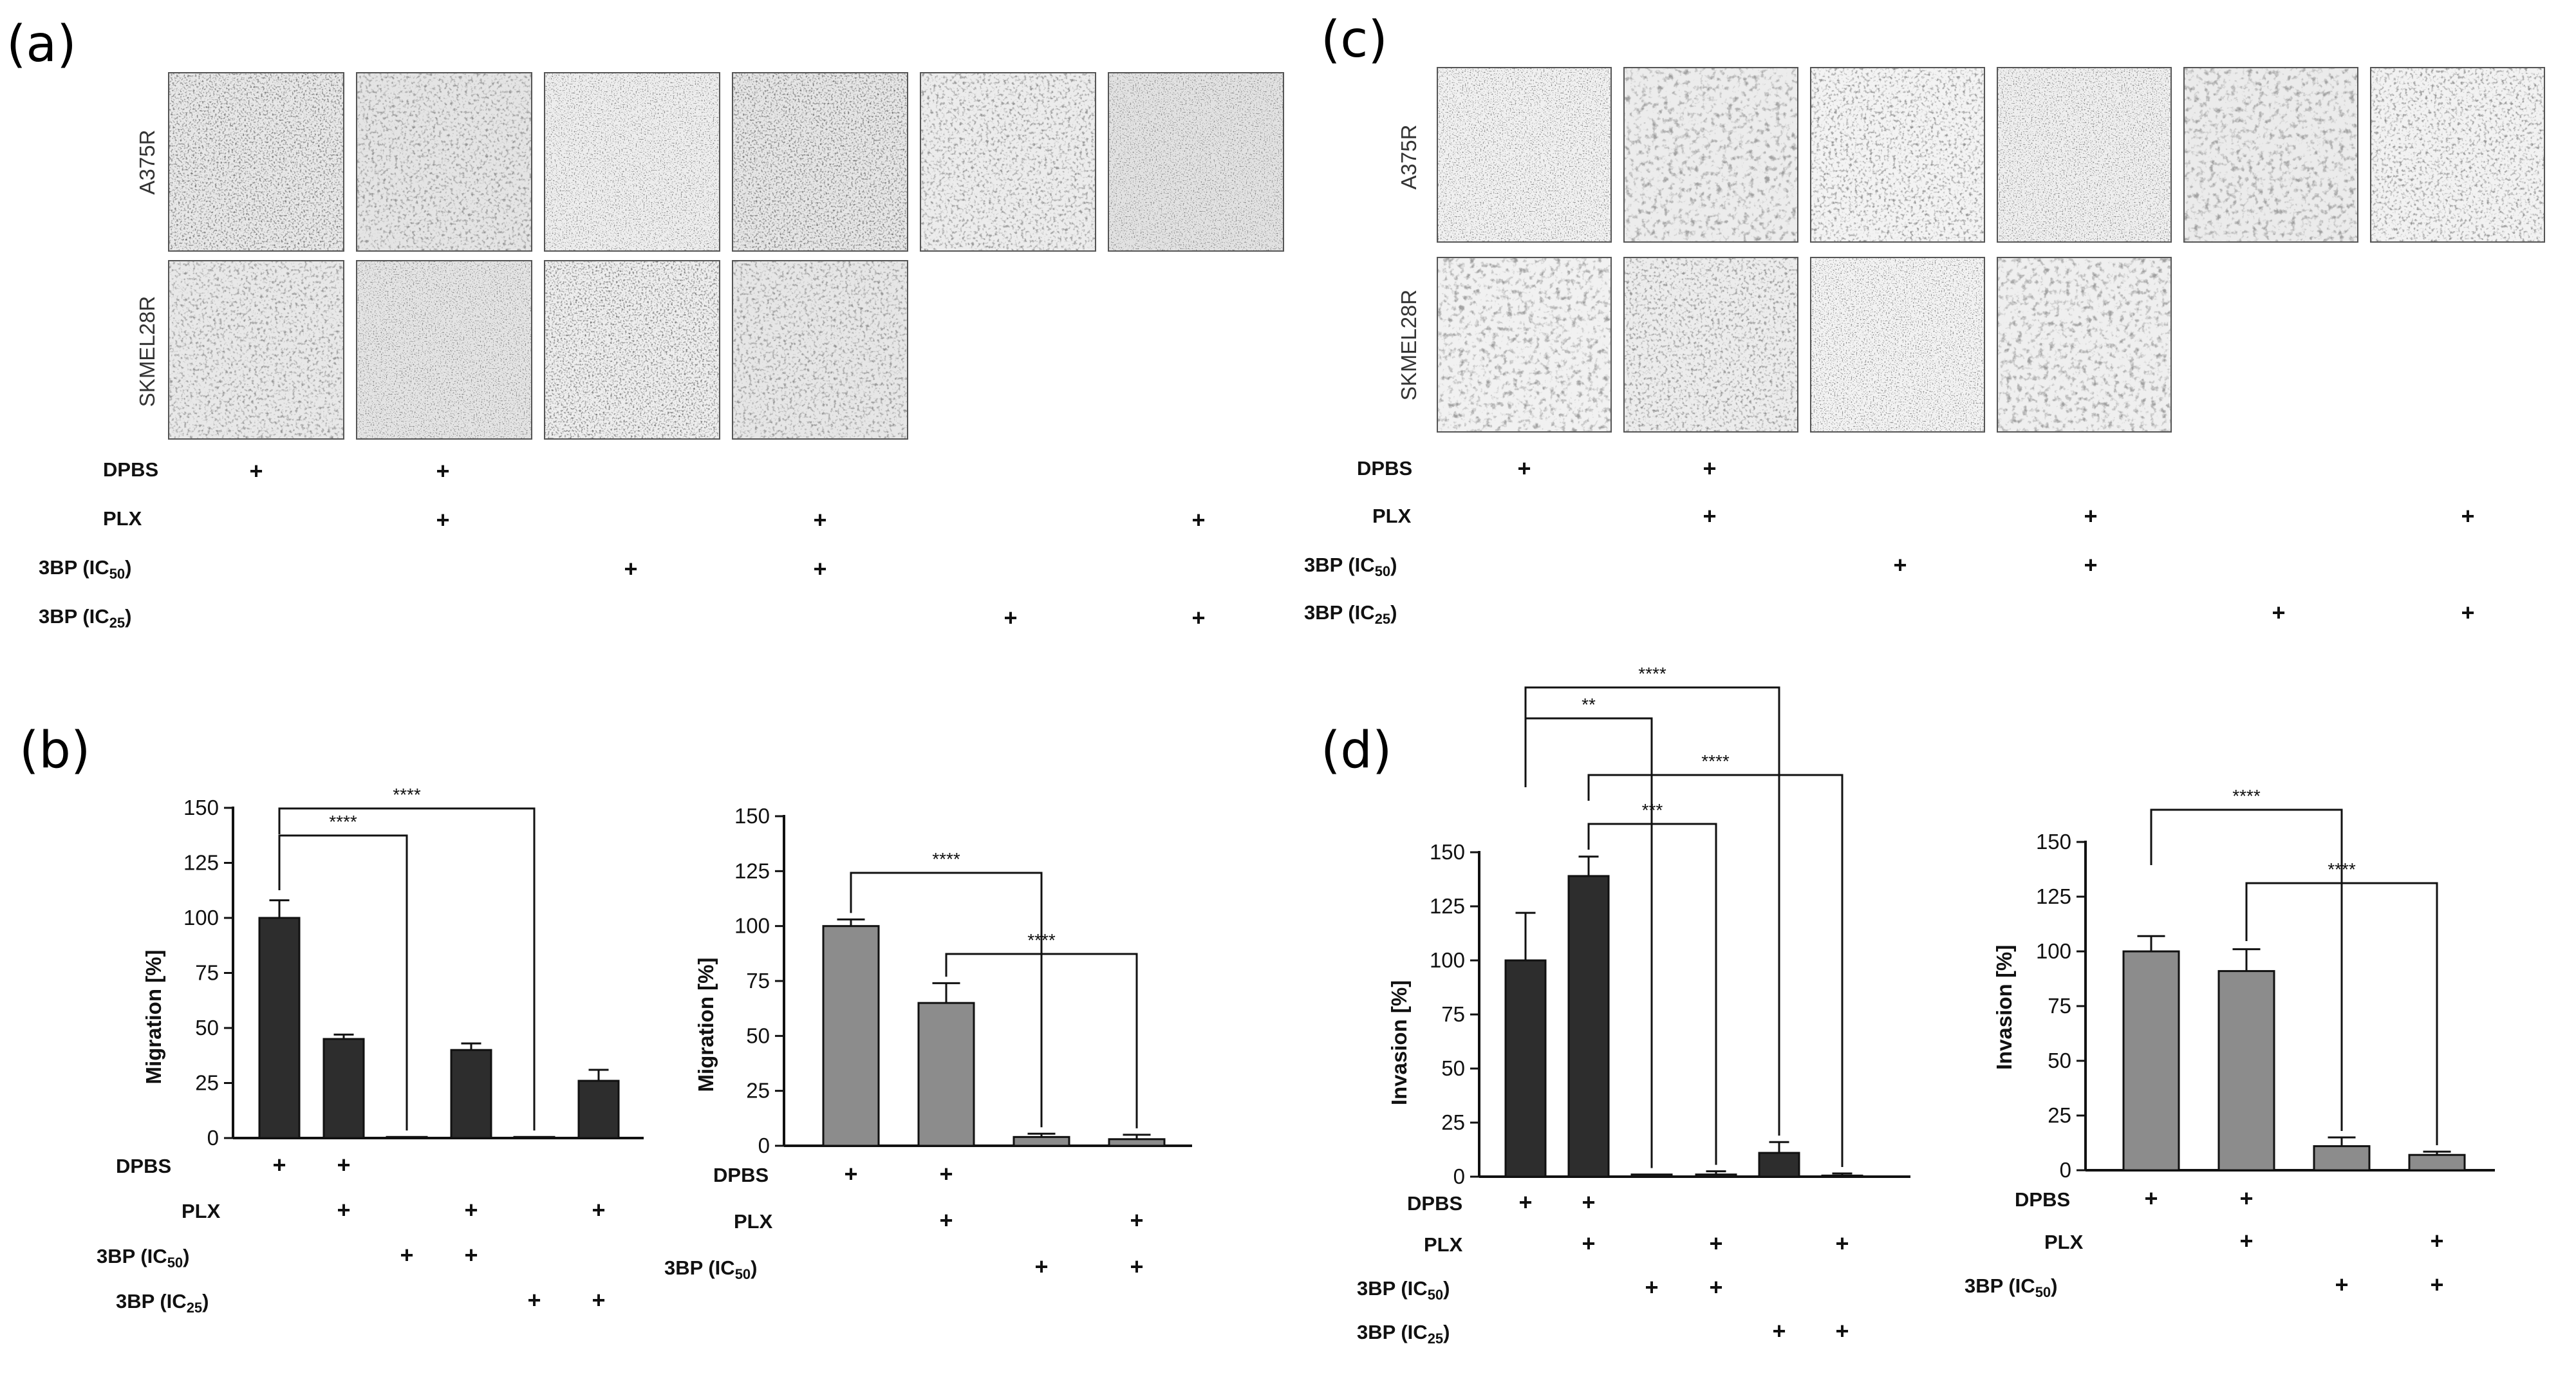 The height and width of the screenshot is (1373, 2576). I want to click on significance-label: ***, so click(1652, 810).